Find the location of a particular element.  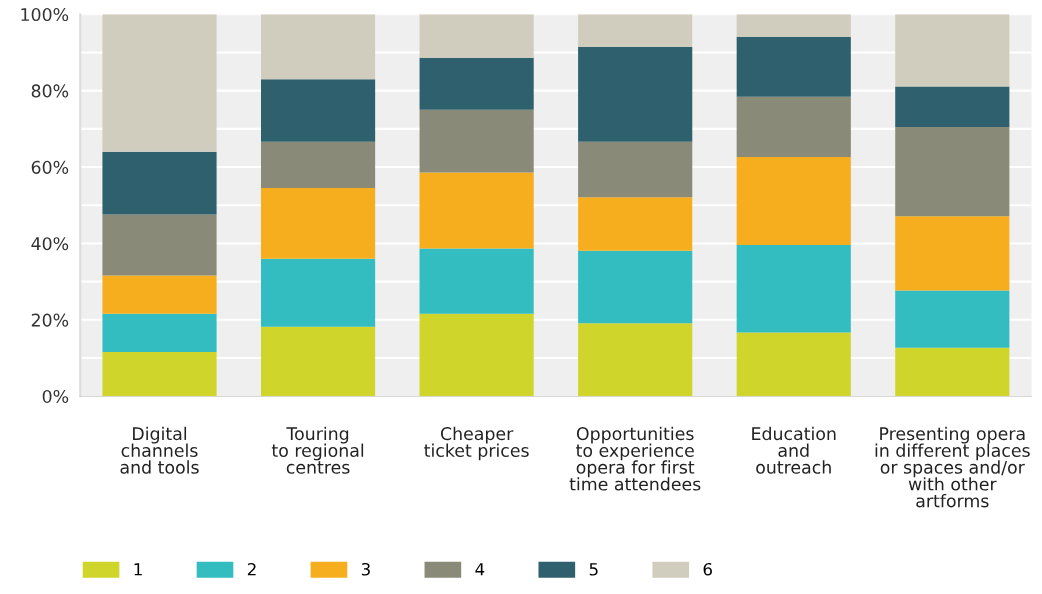

legend-label: 4 is located at coordinates (480, 569).